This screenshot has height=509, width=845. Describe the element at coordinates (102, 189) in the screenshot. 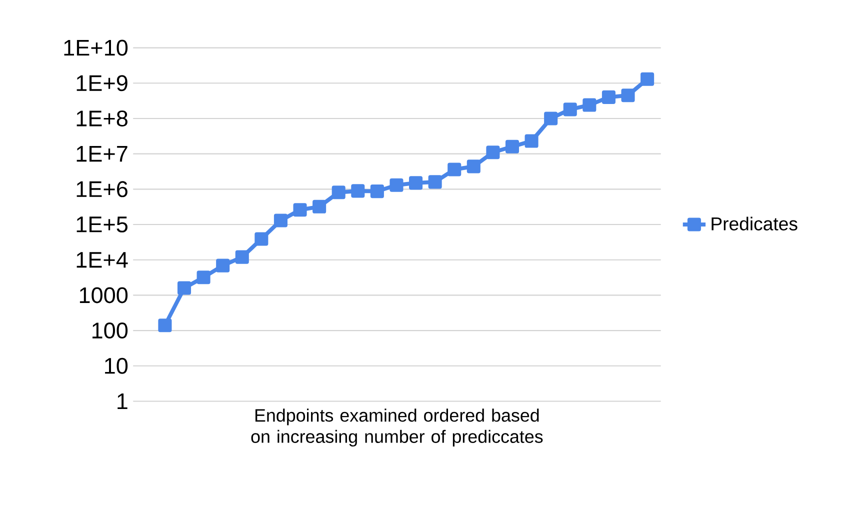

I see `y-tick-label: 1E+6` at that location.